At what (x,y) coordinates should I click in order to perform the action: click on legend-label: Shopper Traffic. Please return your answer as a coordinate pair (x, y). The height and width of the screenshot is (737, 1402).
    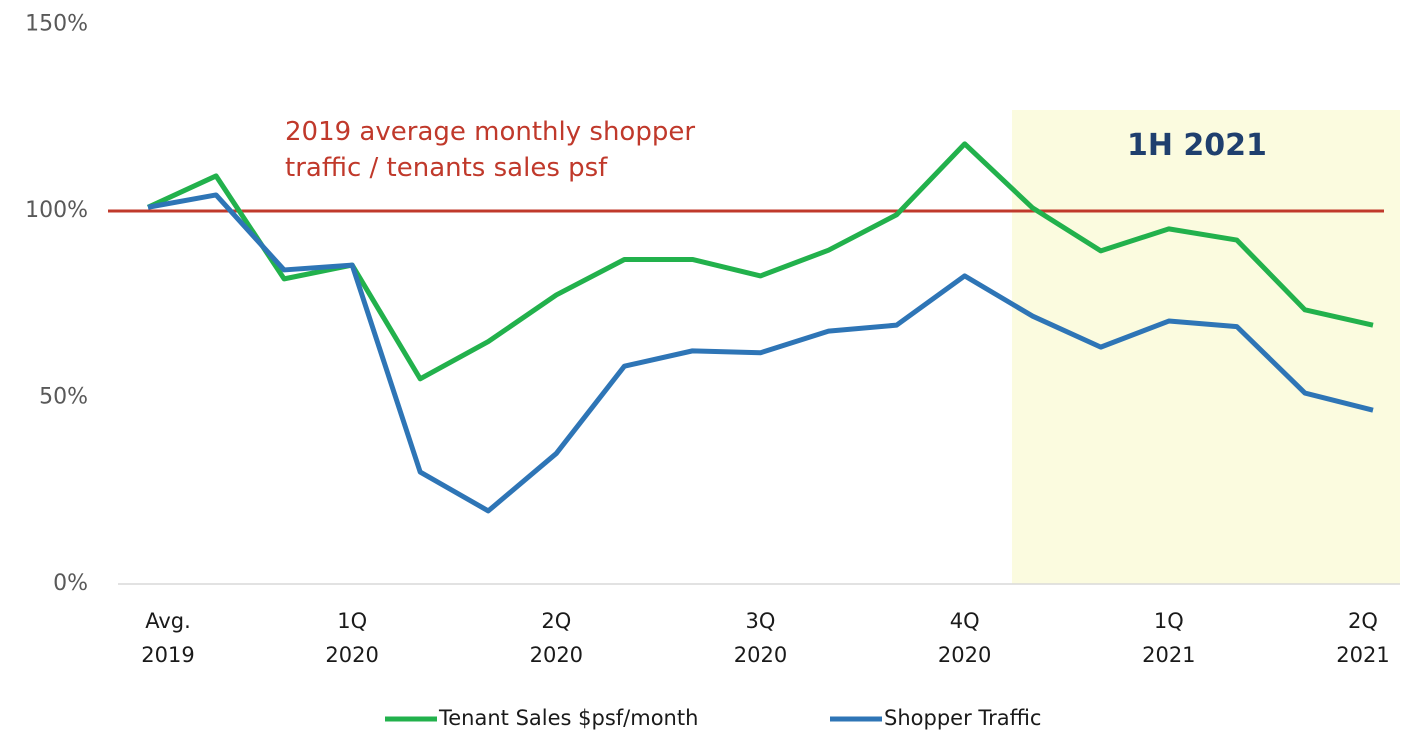
    Looking at the image, I should click on (962, 718).